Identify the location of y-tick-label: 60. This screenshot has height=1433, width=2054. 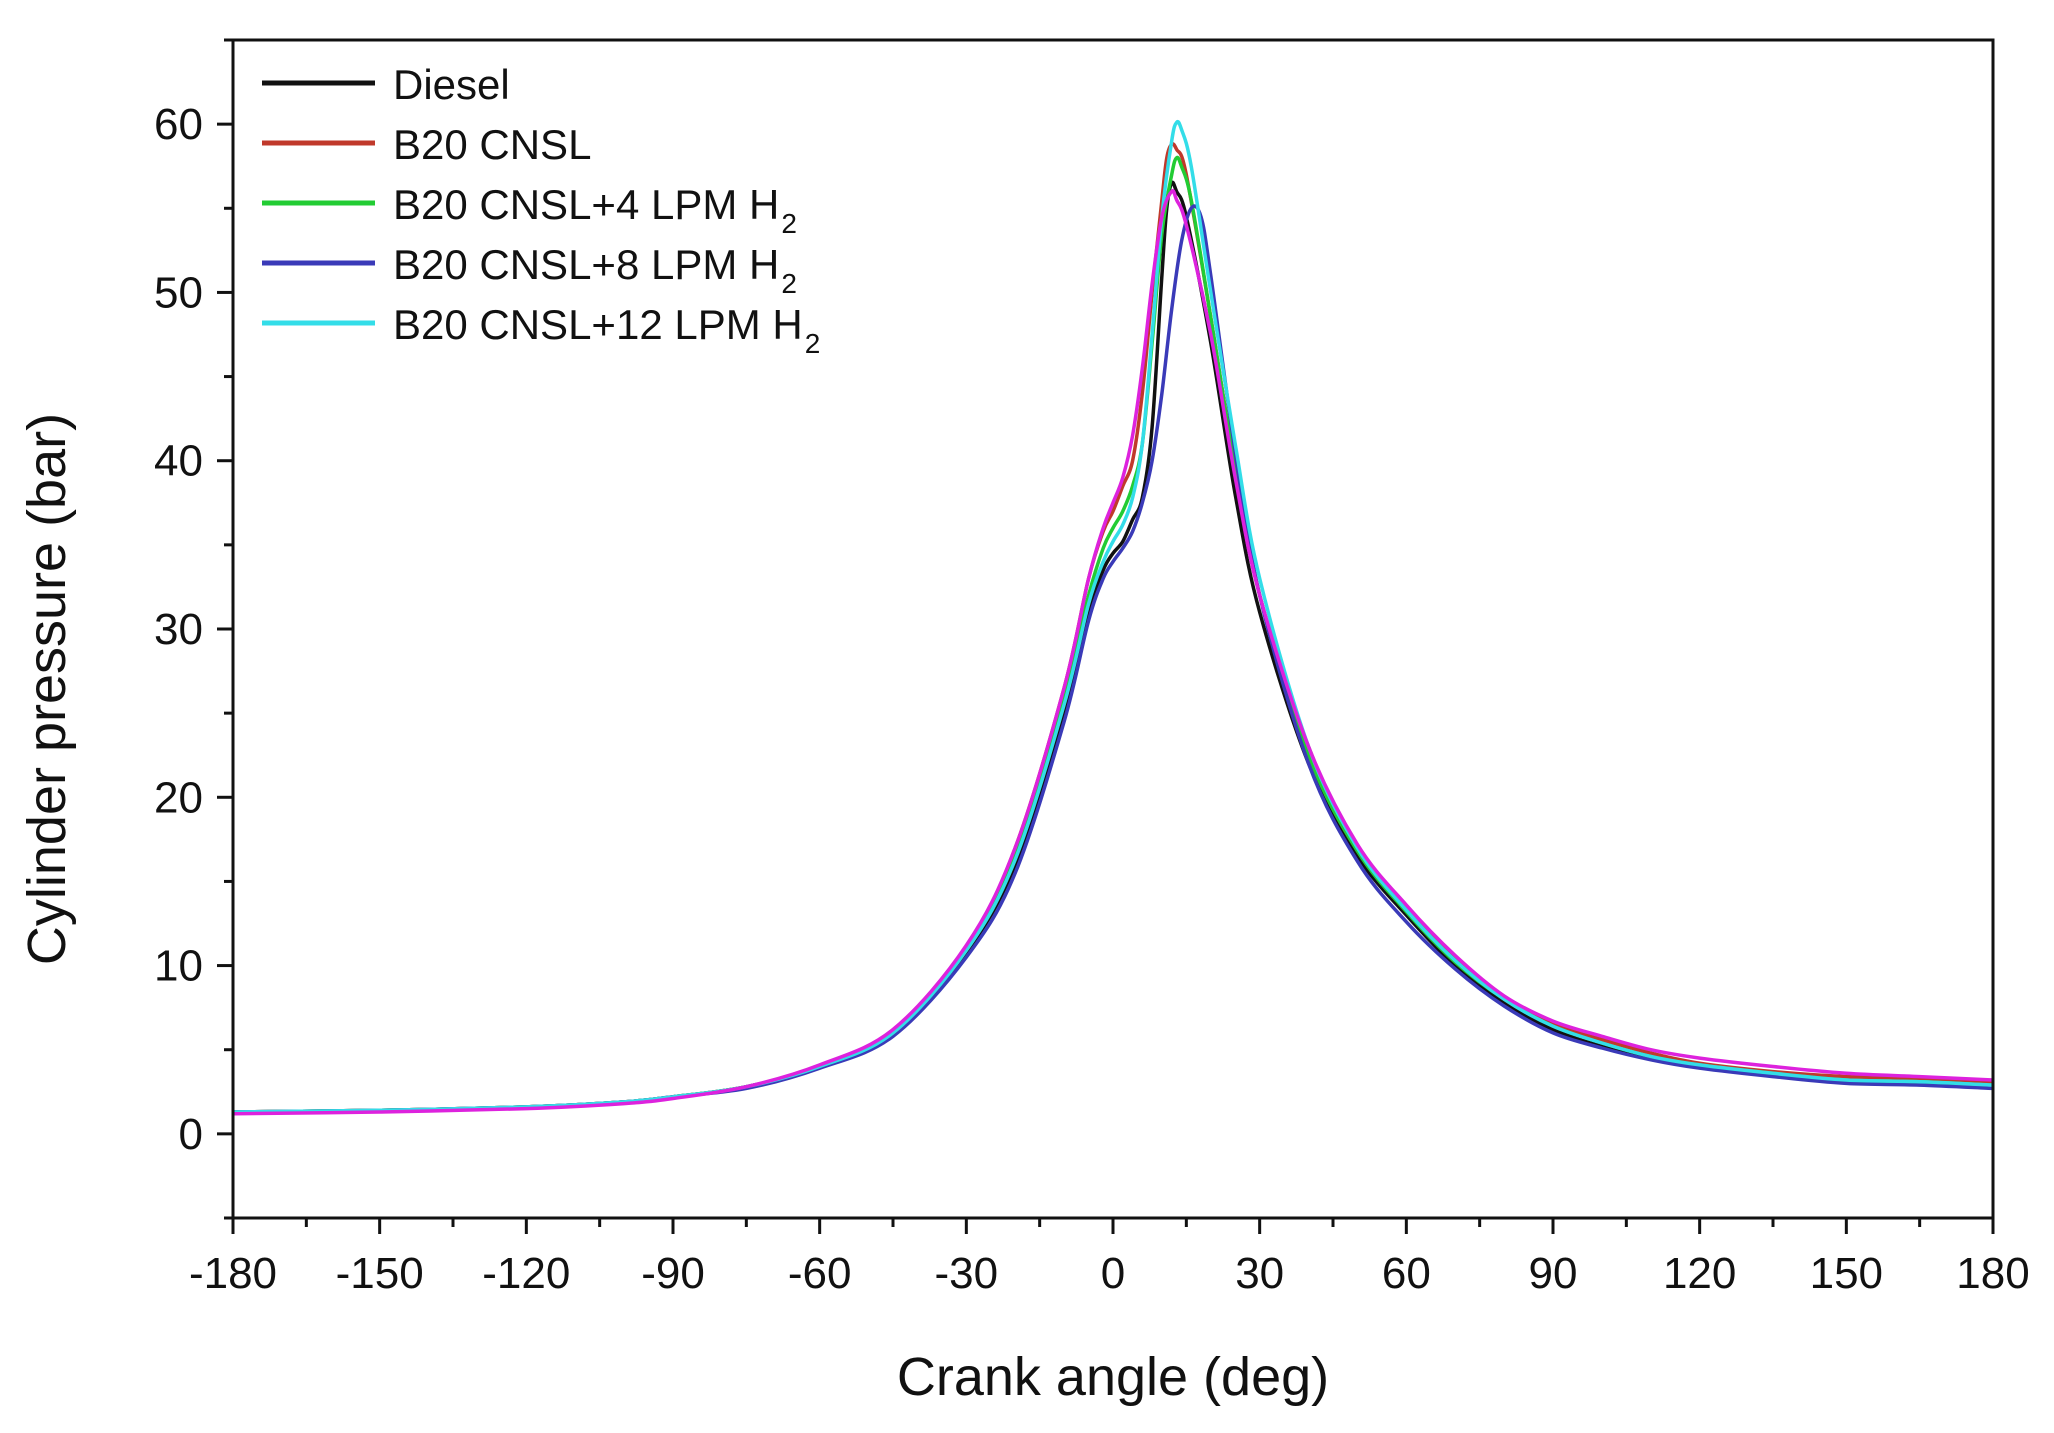
(178, 124).